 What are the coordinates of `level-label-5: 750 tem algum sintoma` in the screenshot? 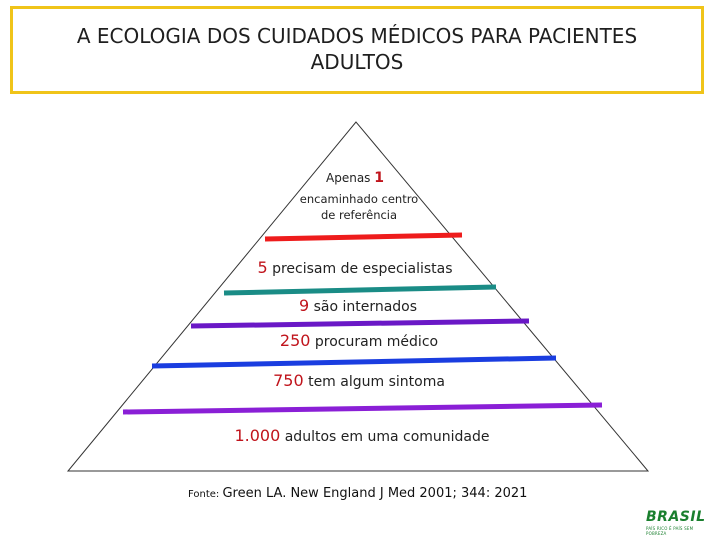 It's located at (359, 380).